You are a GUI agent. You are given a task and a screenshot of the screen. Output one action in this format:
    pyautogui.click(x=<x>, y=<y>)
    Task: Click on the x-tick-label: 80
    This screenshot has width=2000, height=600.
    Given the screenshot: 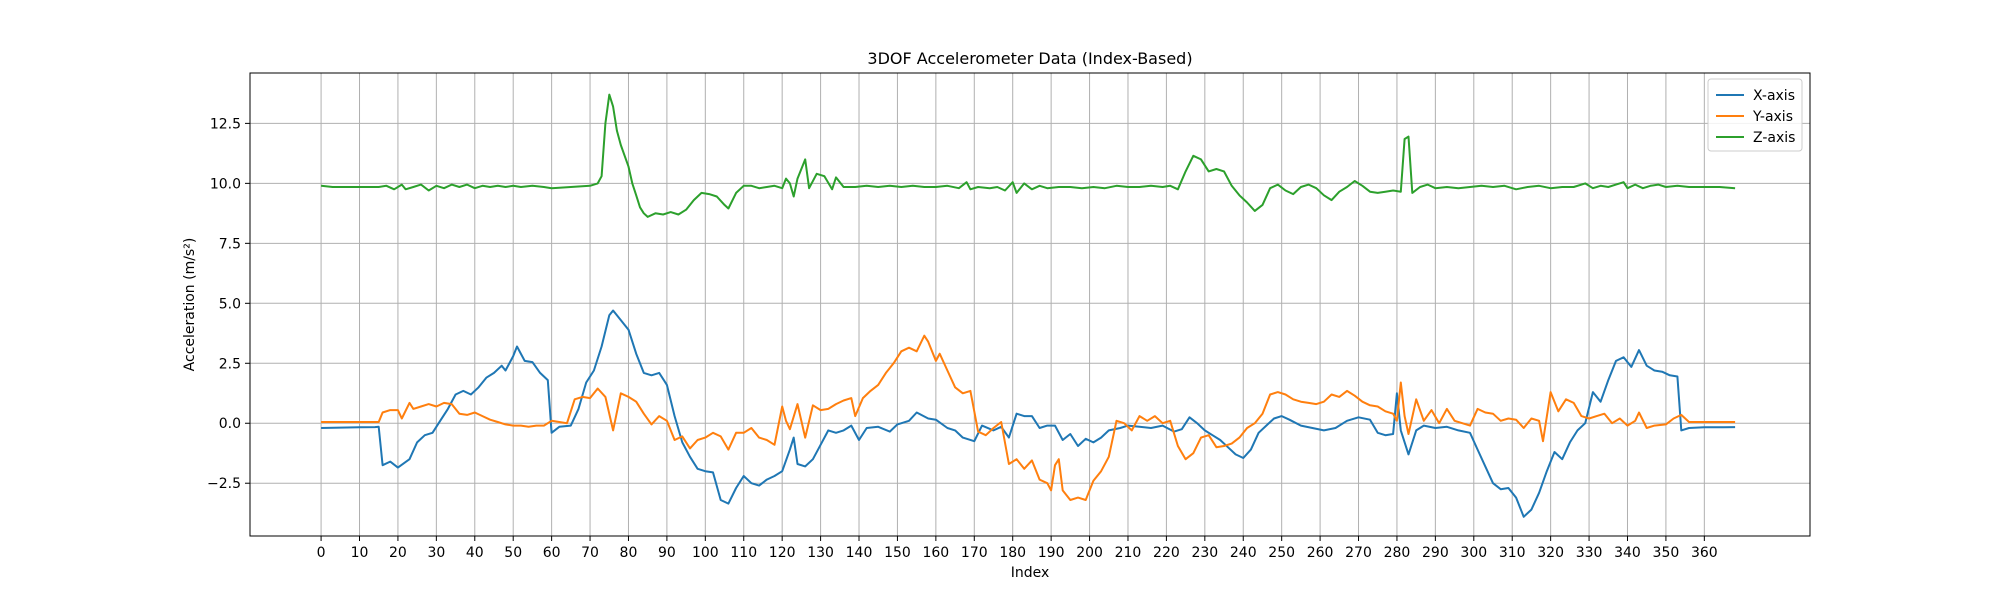 What is the action you would take?
    pyautogui.click(x=629, y=553)
    